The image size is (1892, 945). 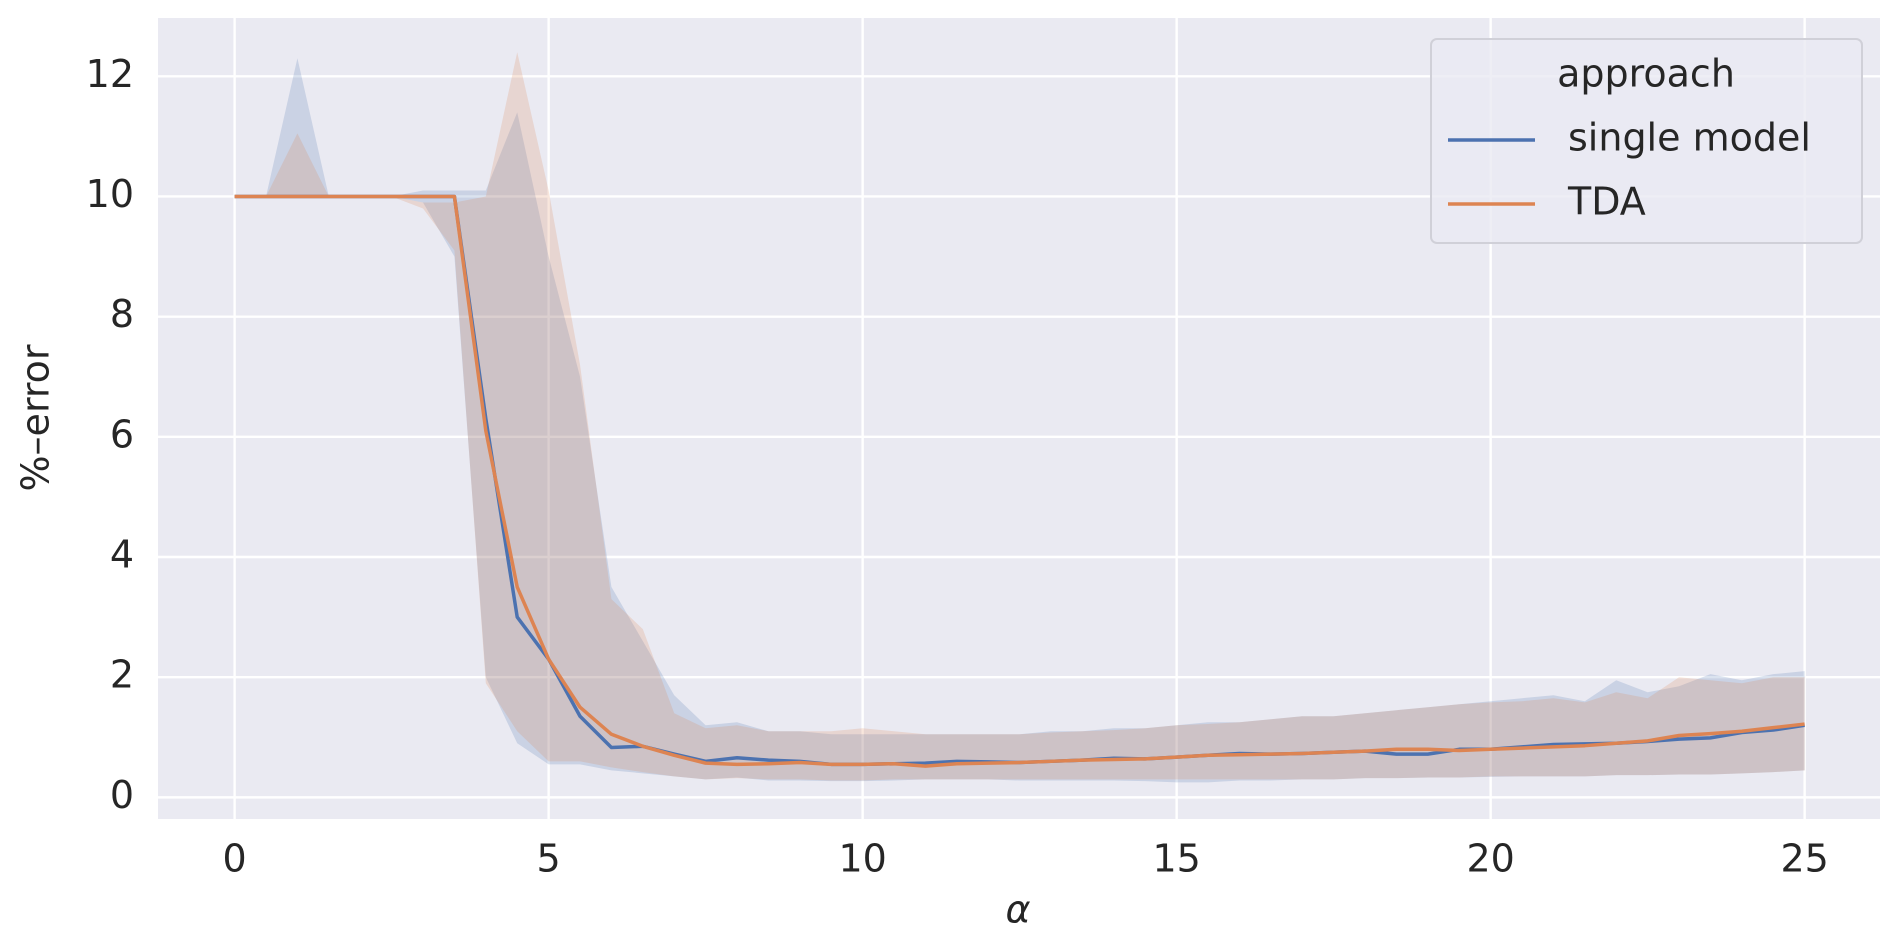 I want to click on y-tick-label: 12, so click(x=110, y=74).